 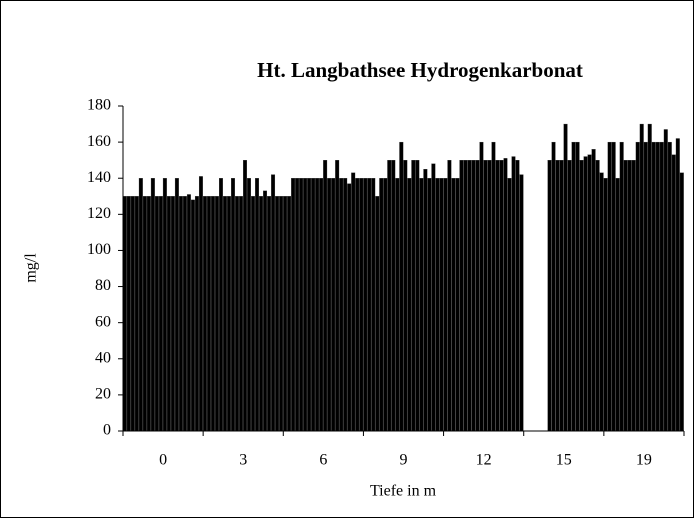 I want to click on x-tick-label: 12, so click(x=484, y=460).